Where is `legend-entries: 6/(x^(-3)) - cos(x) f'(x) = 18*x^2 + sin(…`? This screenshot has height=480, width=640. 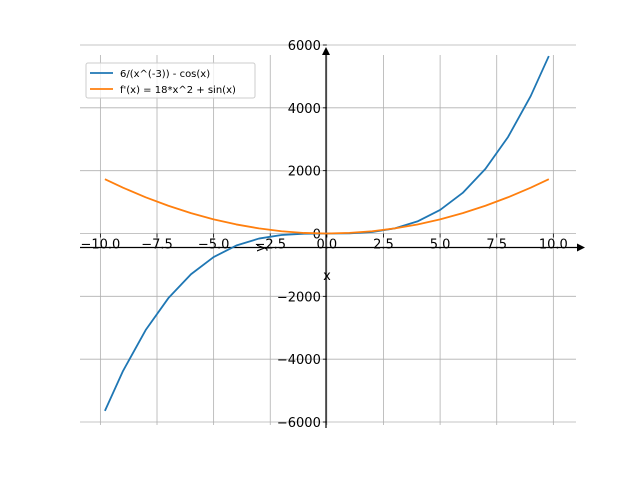 legend-entries: 6/(x^(-3)) - cos(x) f'(x) = 18*x^2 + sin(… is located at coordinates (163, 82).